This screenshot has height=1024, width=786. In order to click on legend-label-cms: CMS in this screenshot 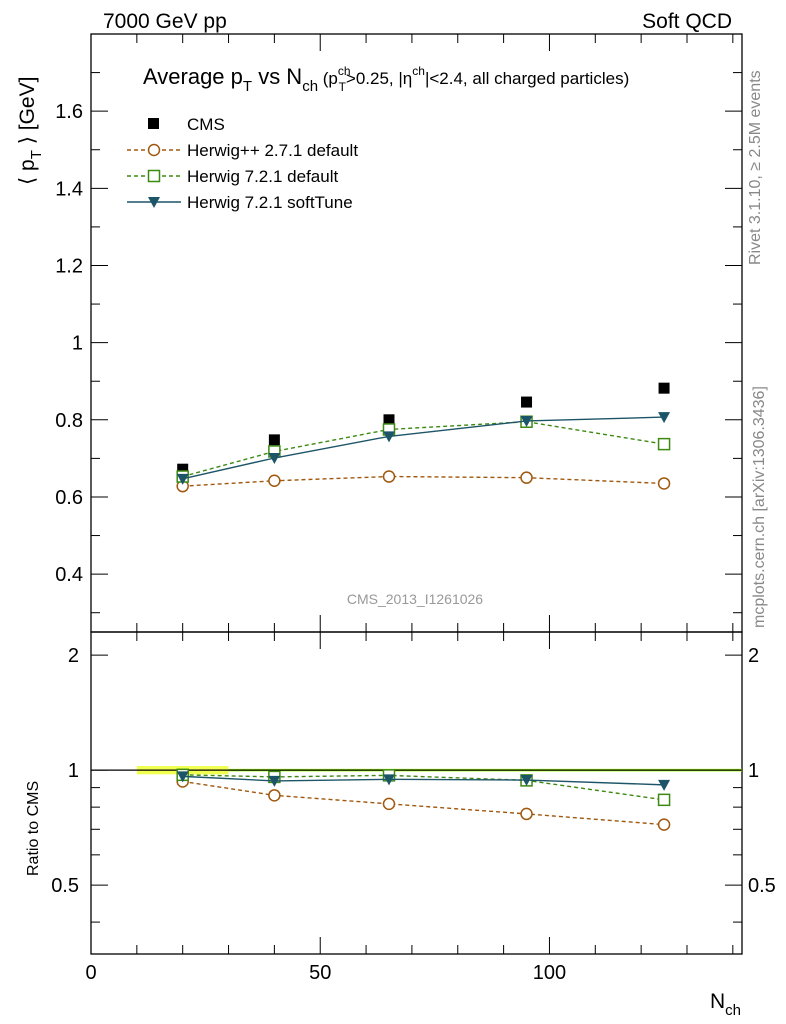, I will do `click(206, 124)`.